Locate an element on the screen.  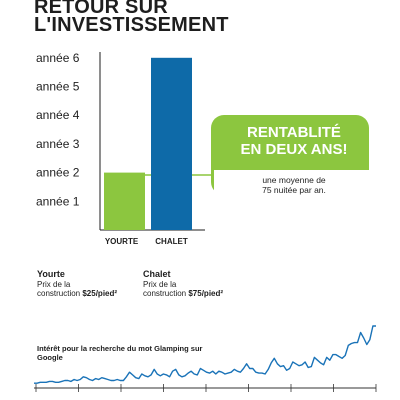
badge-sub-line-1: une moyenne de is located at coordinates (294, 180).